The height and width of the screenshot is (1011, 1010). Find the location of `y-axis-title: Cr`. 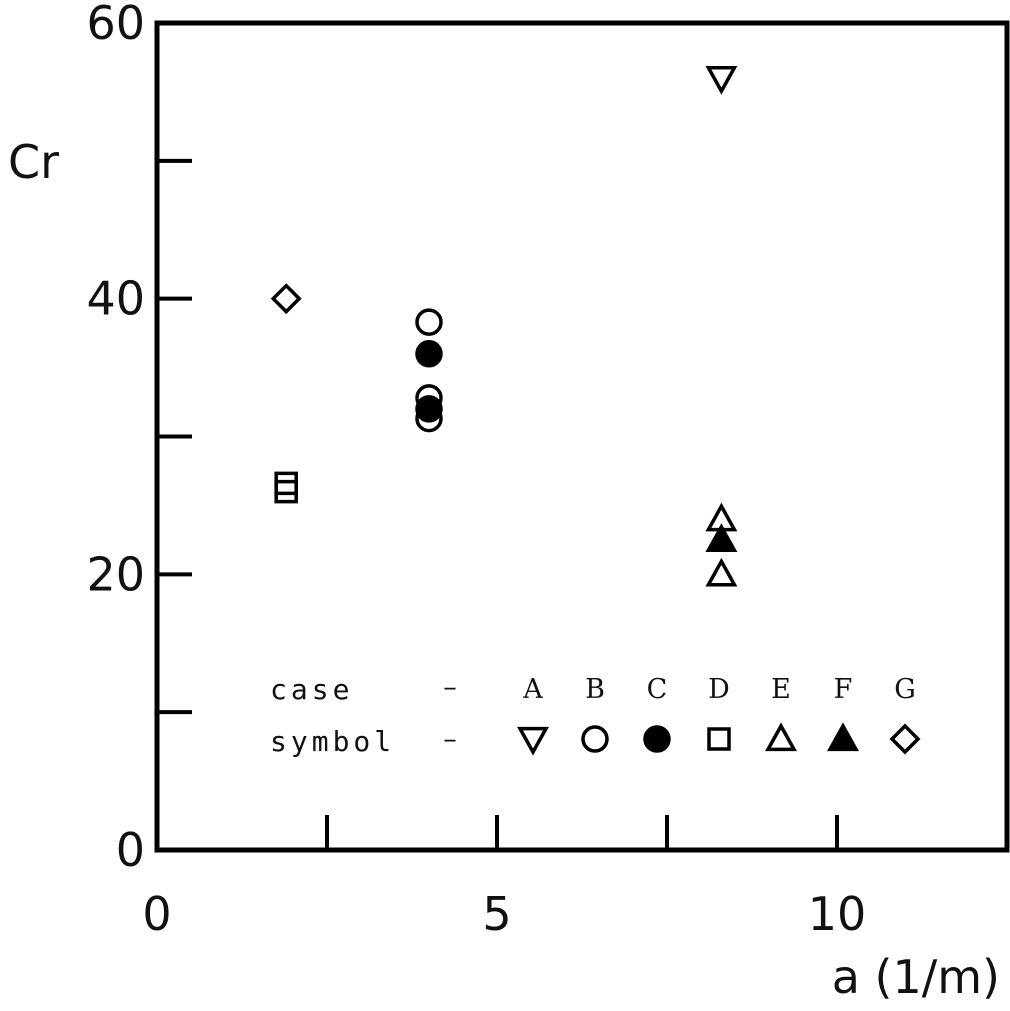

y-axis-title: Cr is located at coordinates (33, 162).